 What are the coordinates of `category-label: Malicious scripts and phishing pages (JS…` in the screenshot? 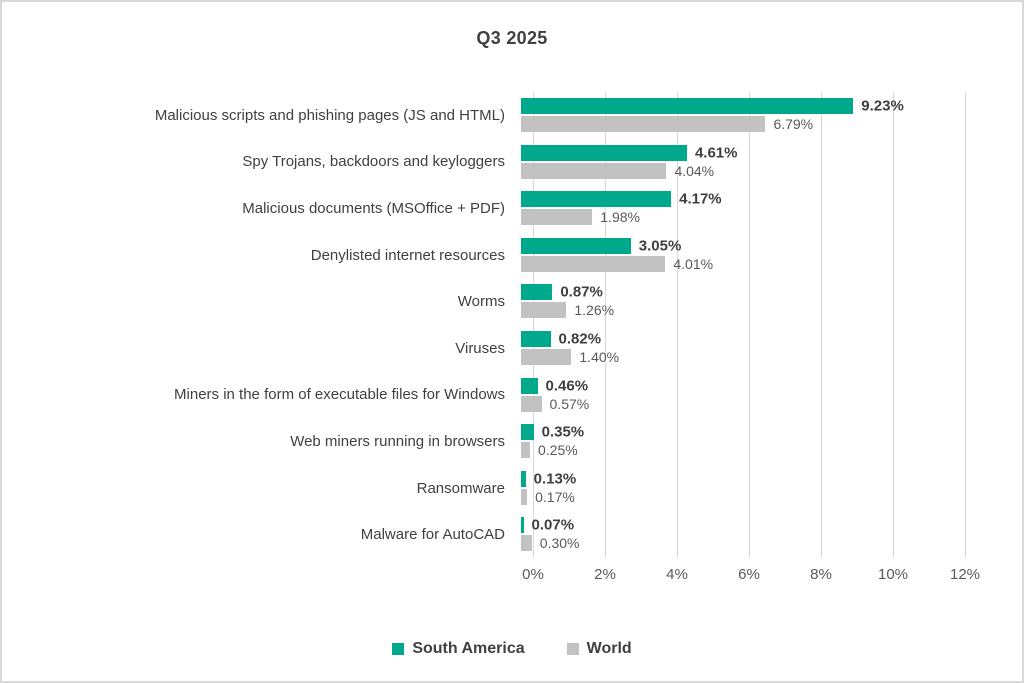 It's located at (329, 115).